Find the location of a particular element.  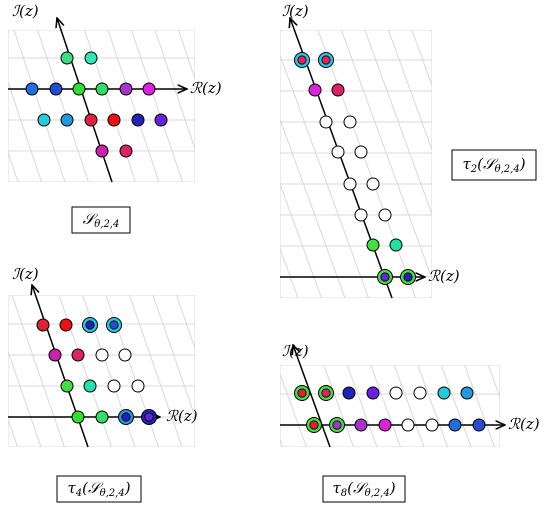

caption-part: τ is located at coordinates (336, 488).